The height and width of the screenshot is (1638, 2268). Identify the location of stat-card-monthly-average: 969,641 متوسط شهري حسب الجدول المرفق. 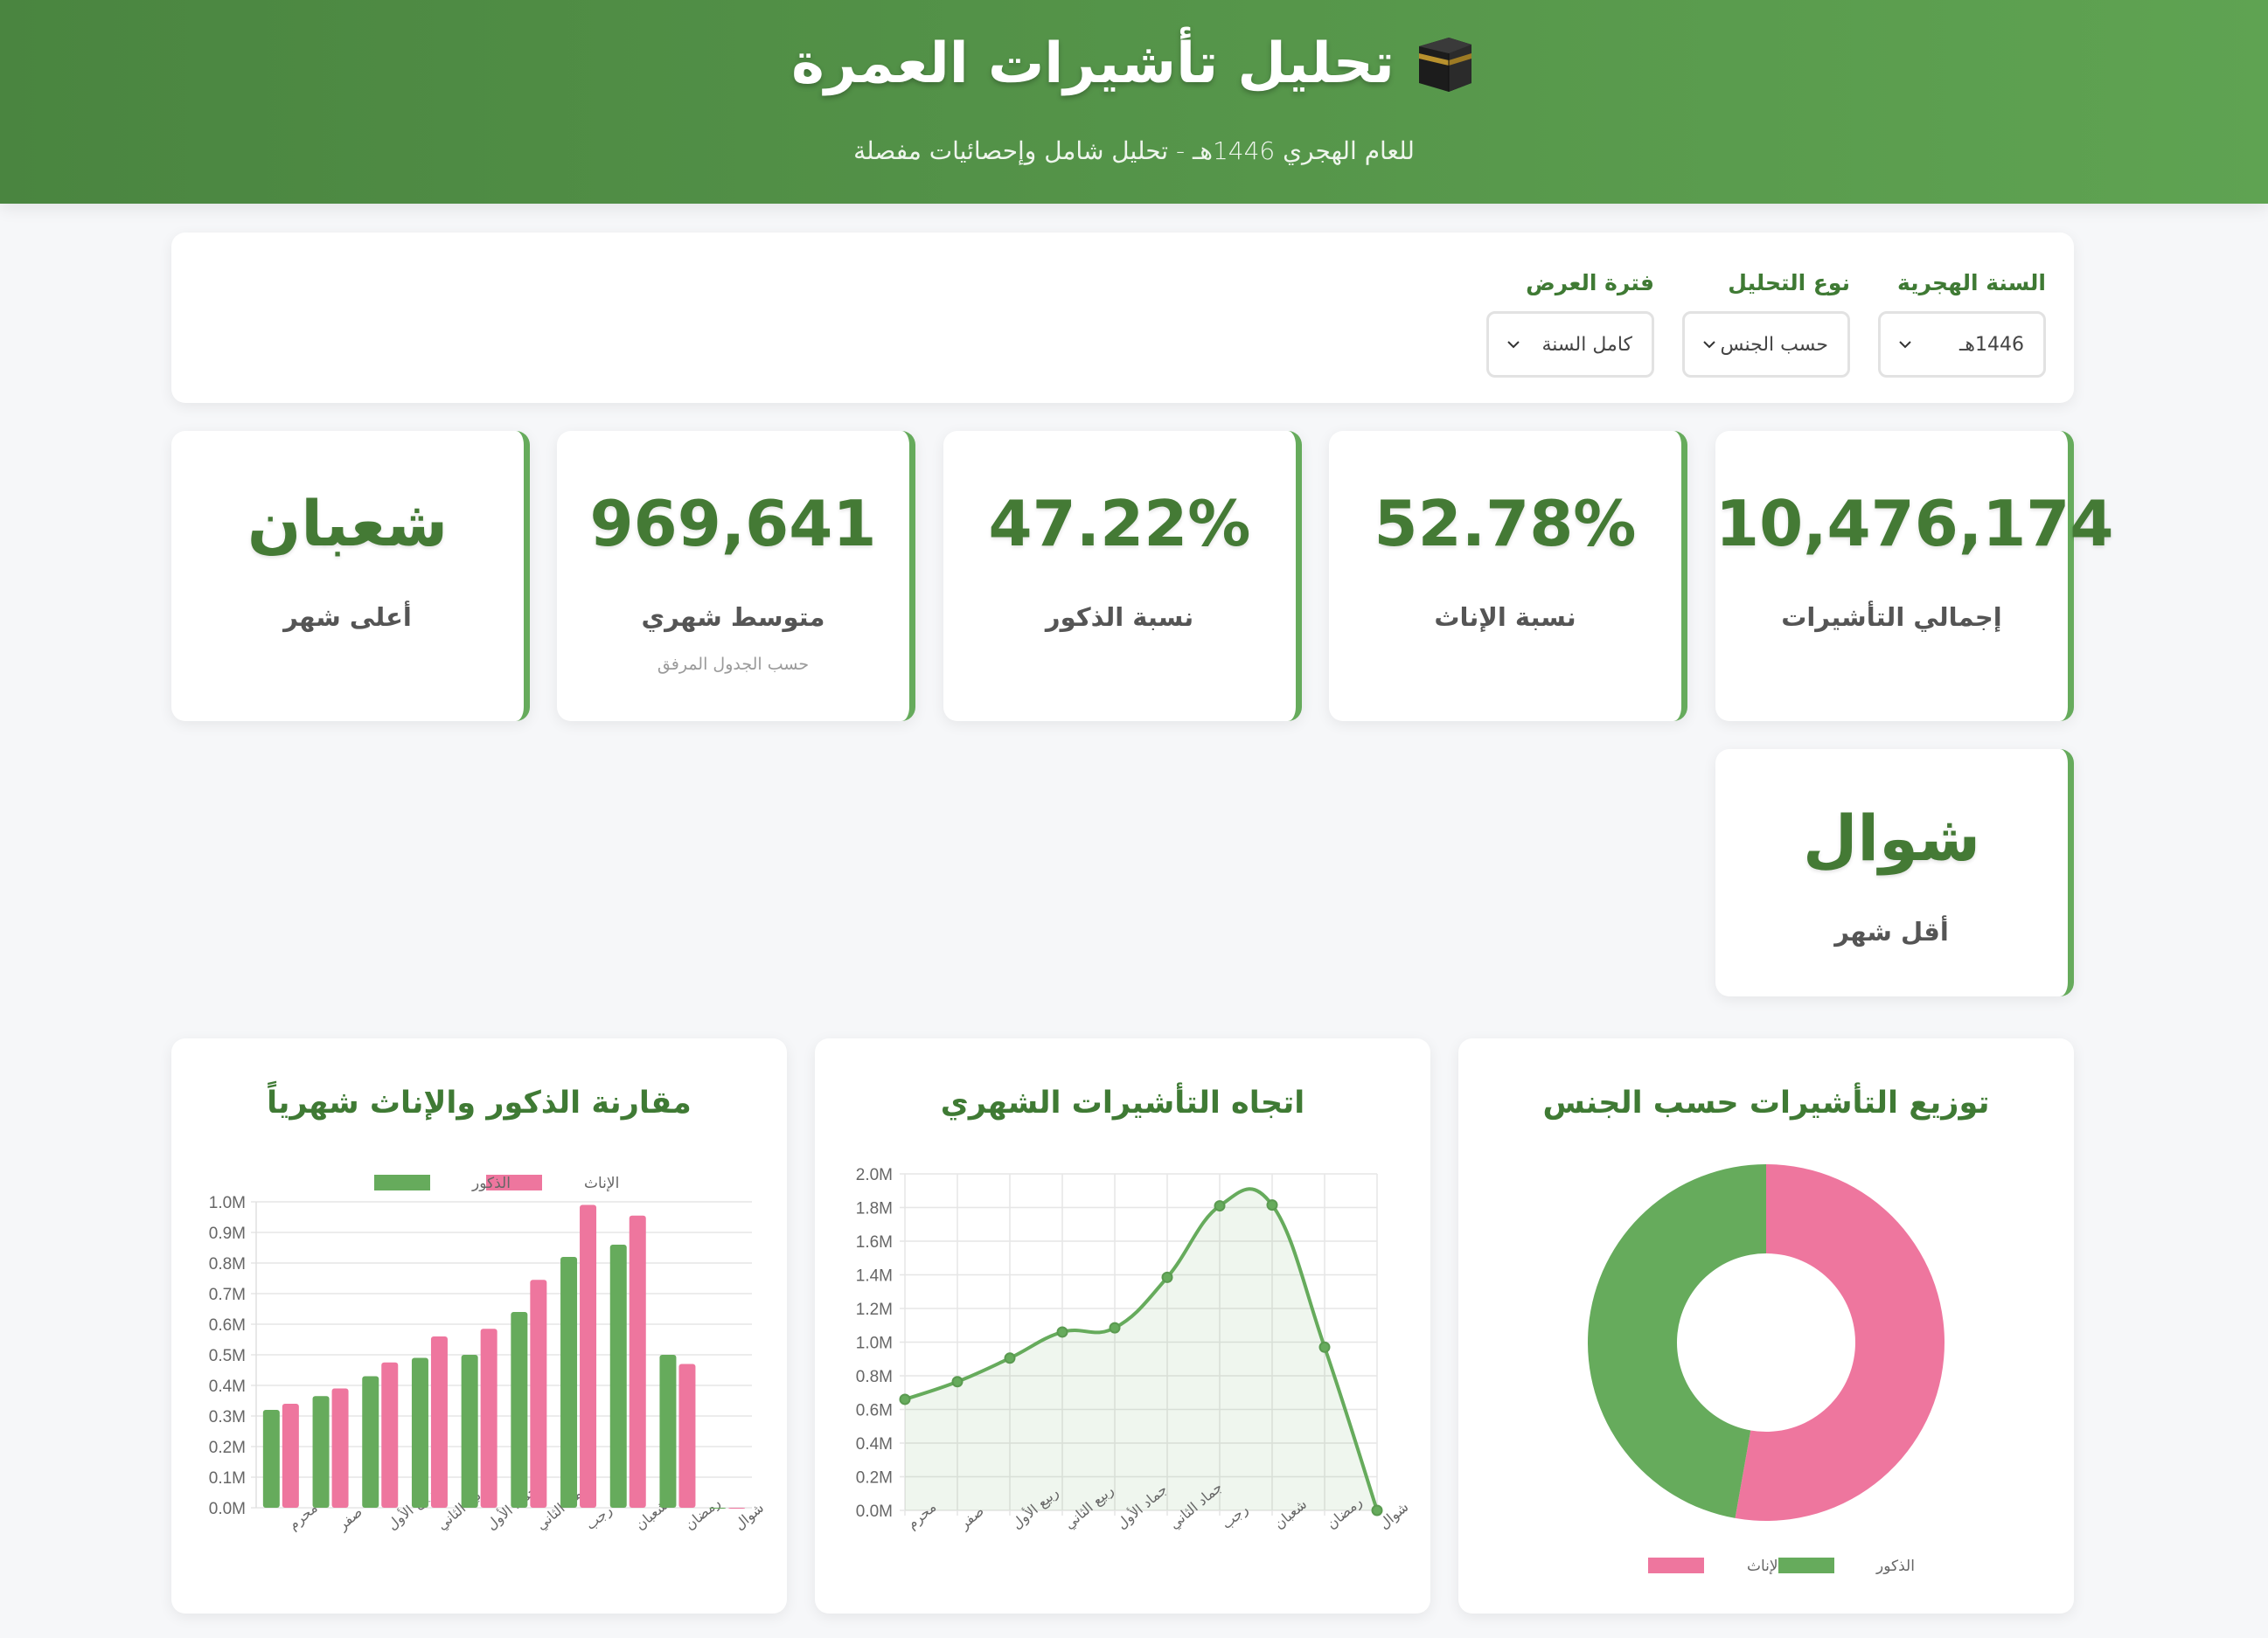
(736, 576).